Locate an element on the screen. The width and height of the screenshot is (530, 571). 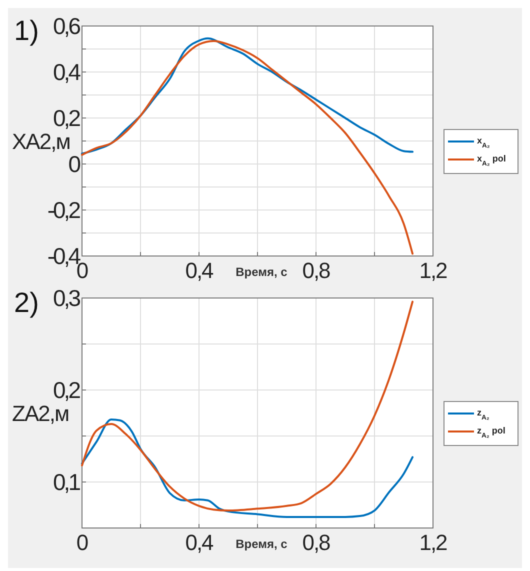
legend-label: x$_{A₂}$ is located at coordinates (483, 142).